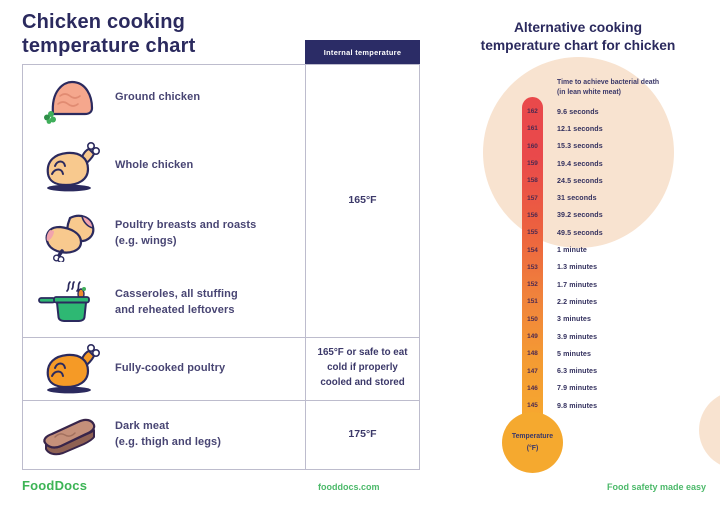 This screenshot has width=720, height=509. I want to click on dark-meat-icon, so click(69, 435).